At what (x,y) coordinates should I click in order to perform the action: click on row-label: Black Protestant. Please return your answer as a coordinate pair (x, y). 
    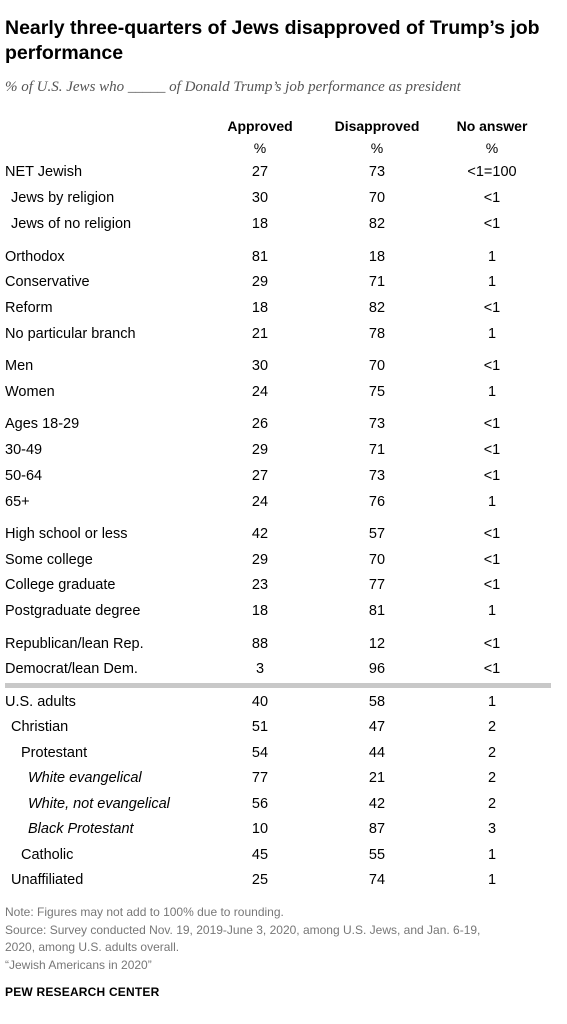
    Looking at the image, I should click on (81, 829).